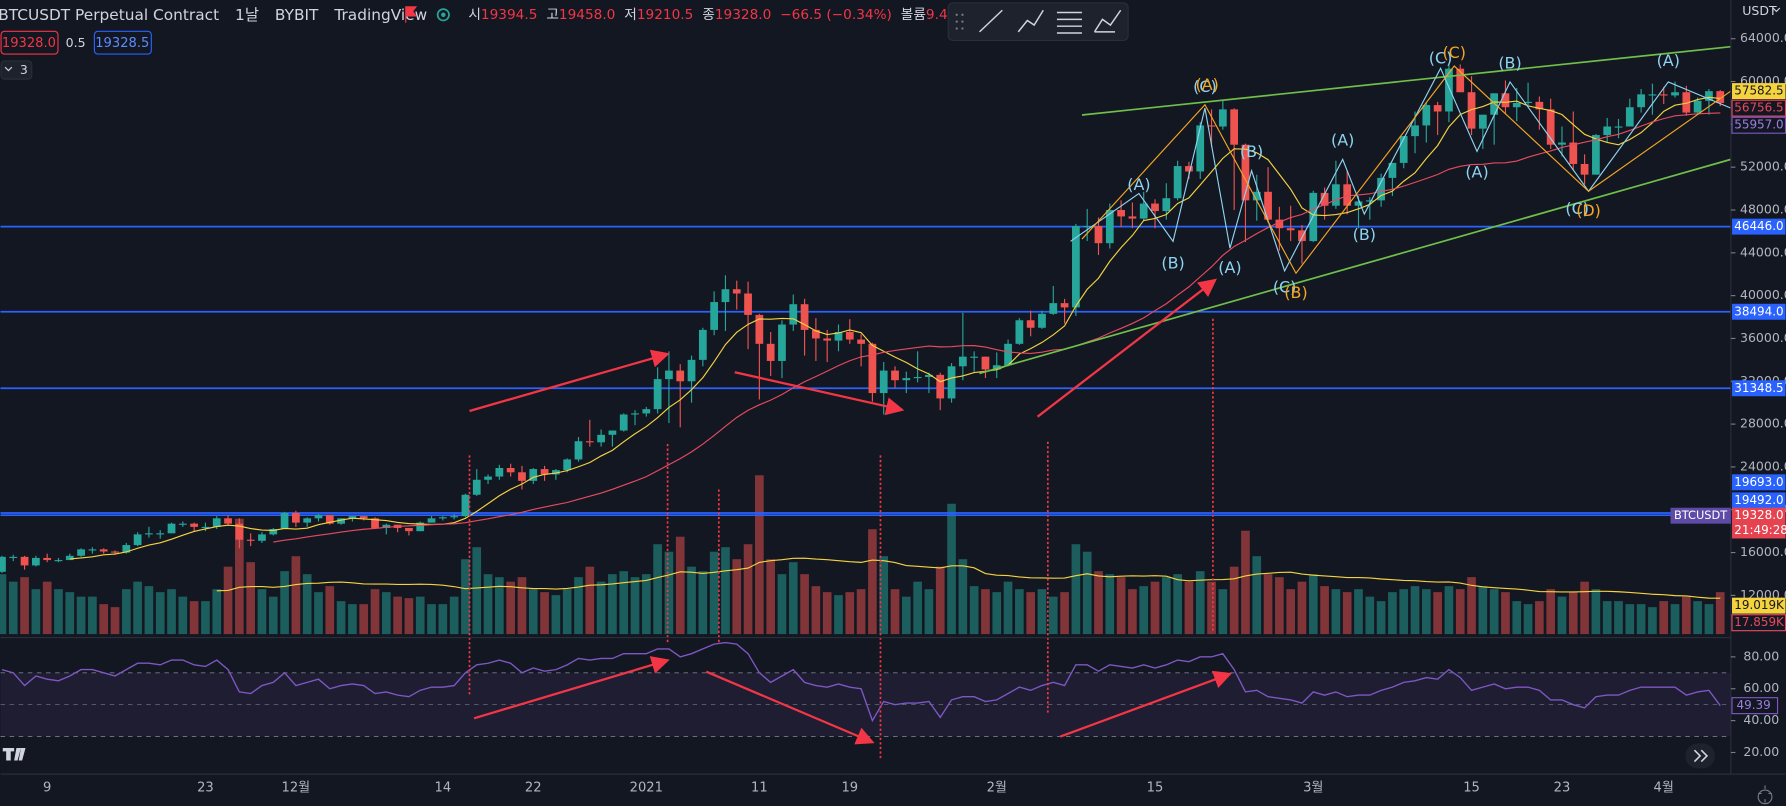 This screenshot has height=806, width=1786. Describe the element at coordinates (991, 21) in the screenshot. I see `trendline-tool` at that location.